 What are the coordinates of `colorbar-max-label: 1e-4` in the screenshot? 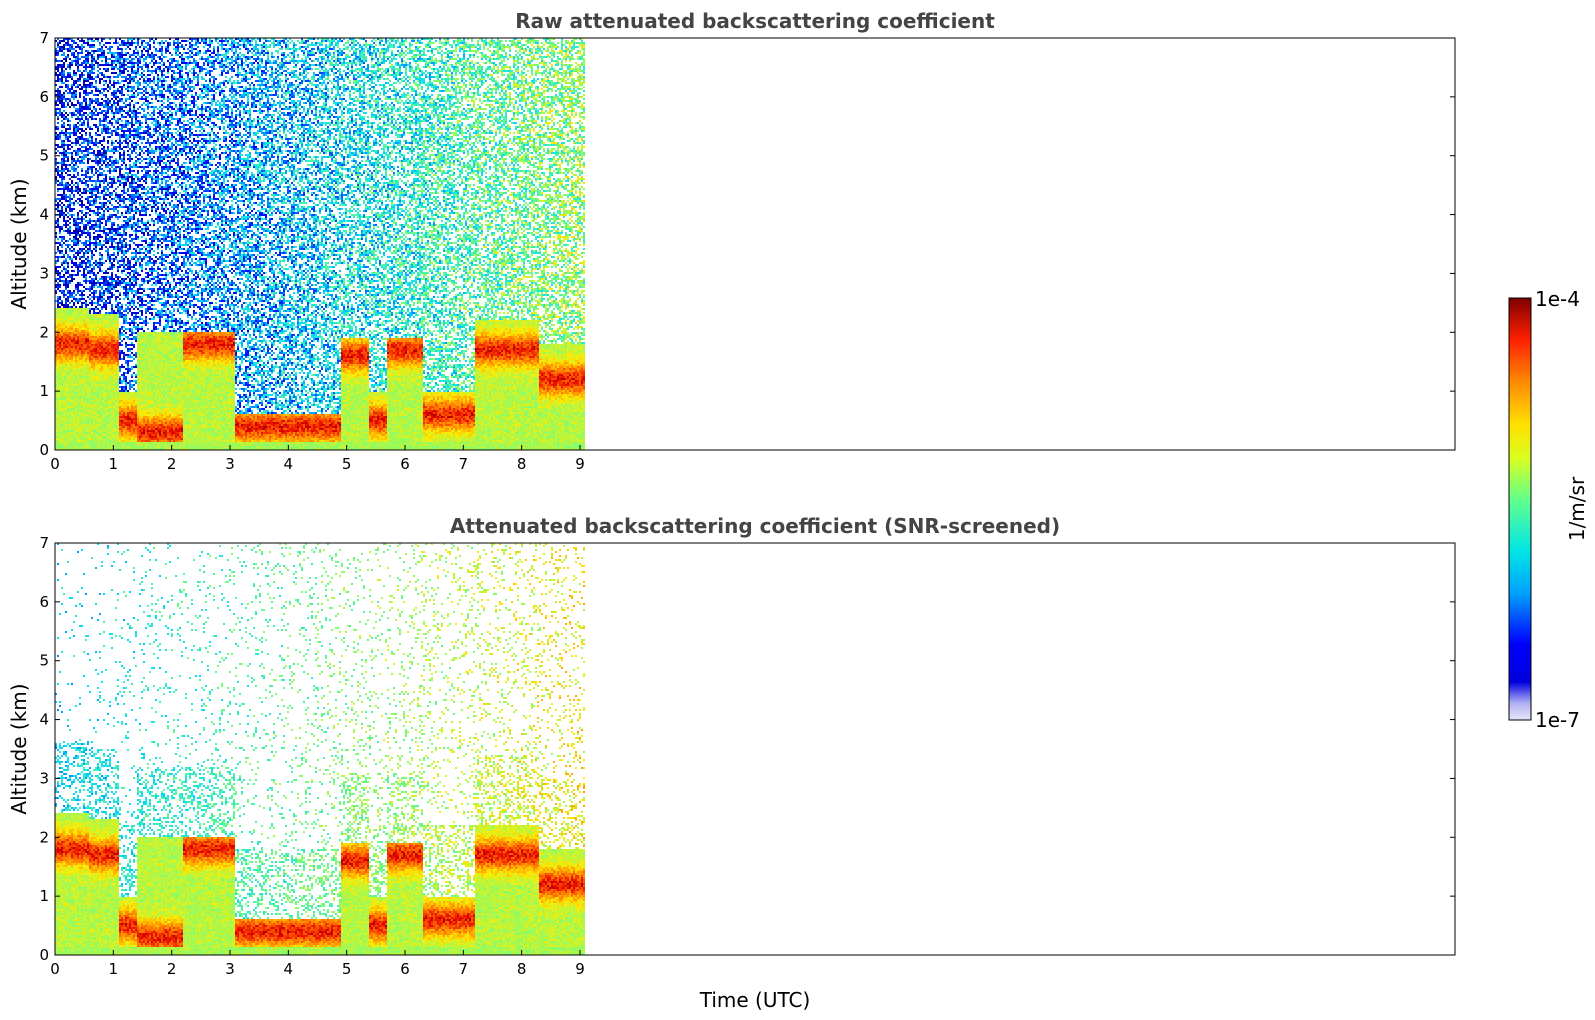 It's located at (1557, 299).